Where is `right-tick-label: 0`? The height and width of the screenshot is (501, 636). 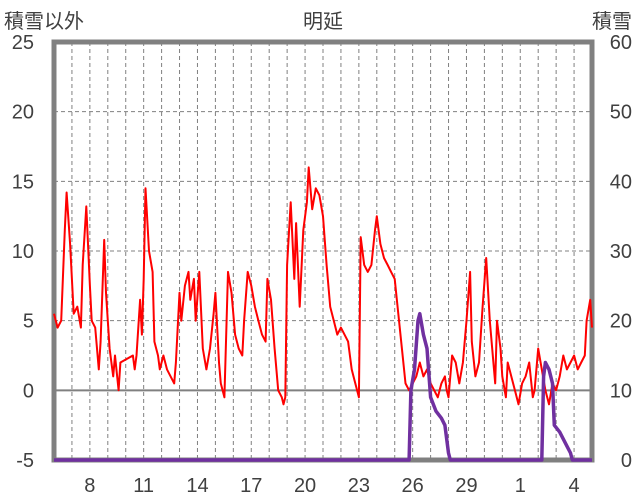 right-tick-label: 0 is located at coordinates (626, 461).